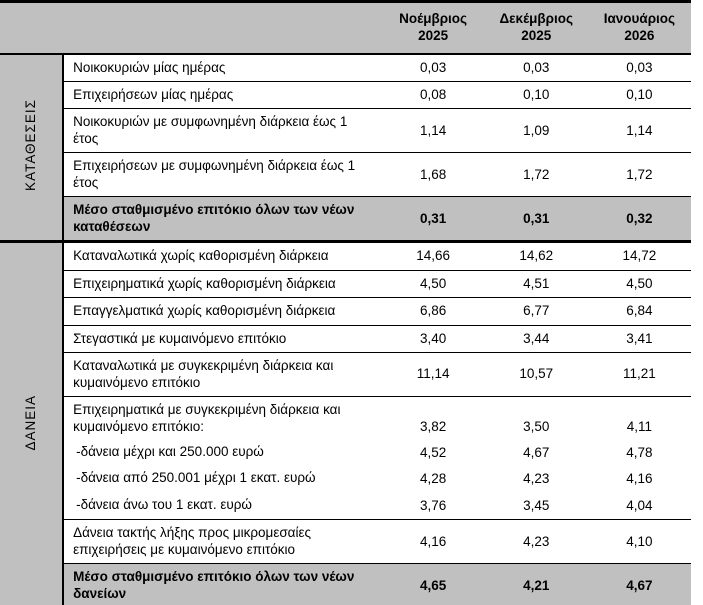  What do you see at coordinates (639, 255) in the screenshot?
I see `rate-value: 14,72` at bounding box center [639, 255].